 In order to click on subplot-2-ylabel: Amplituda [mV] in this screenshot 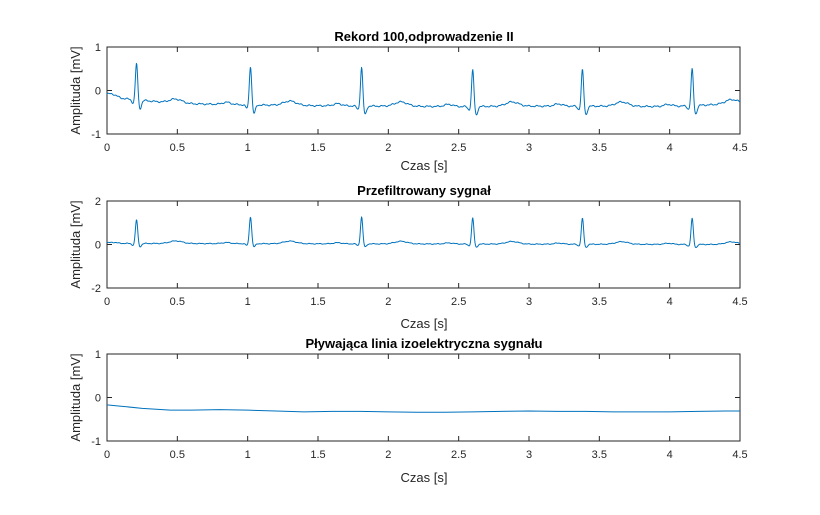, I will do `click(75, 244)`.